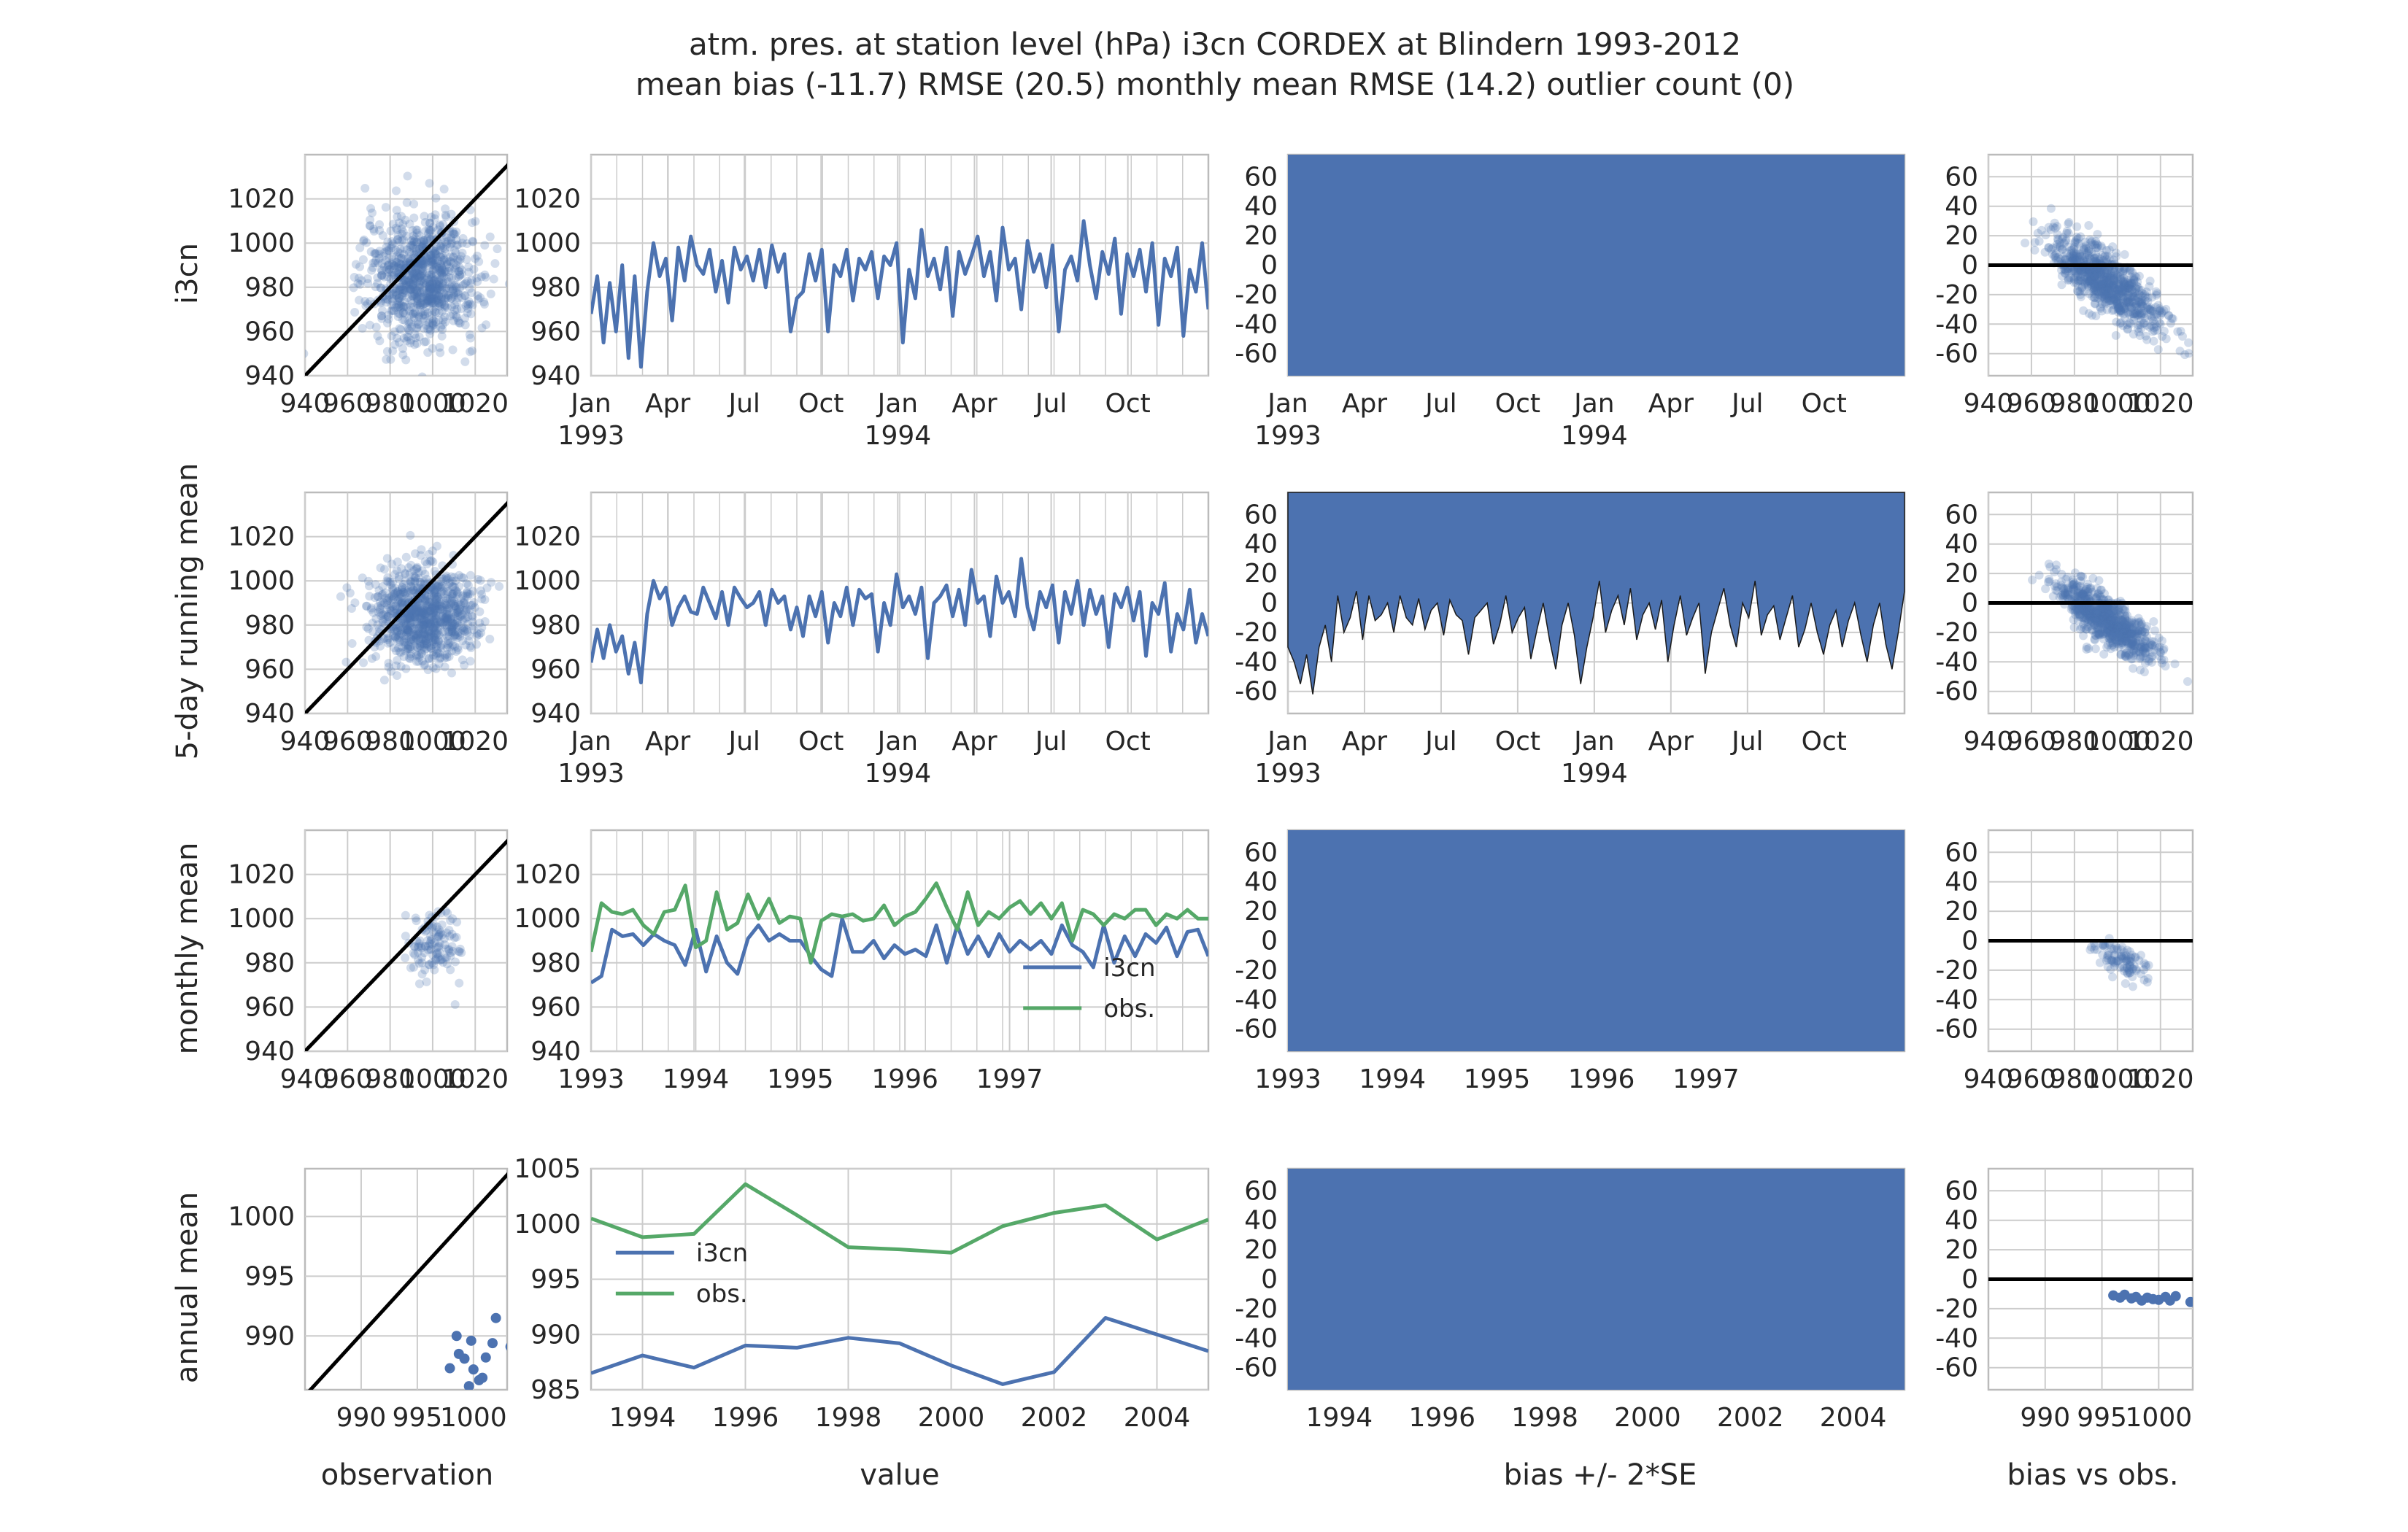 The height and width of the screenshot is (1532, 2408). Describe the element at coordinates (547, 1225) in the screenshot. I see `annual-timeseries-ytick-label: 1000` at that location.